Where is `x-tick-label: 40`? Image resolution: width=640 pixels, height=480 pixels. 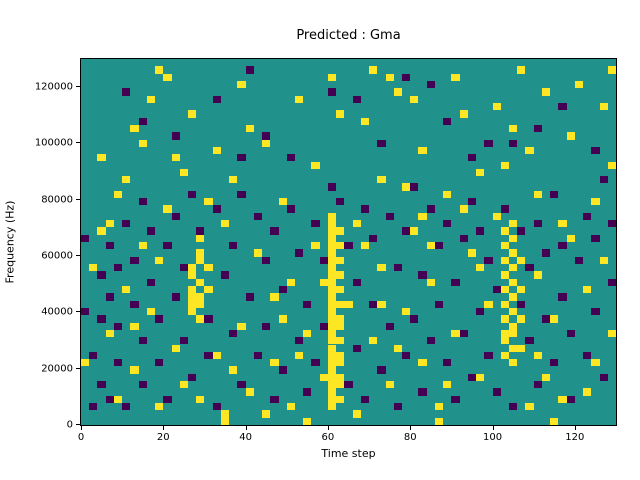 x-tick-label: 40 is located at coordinates (245, 437).